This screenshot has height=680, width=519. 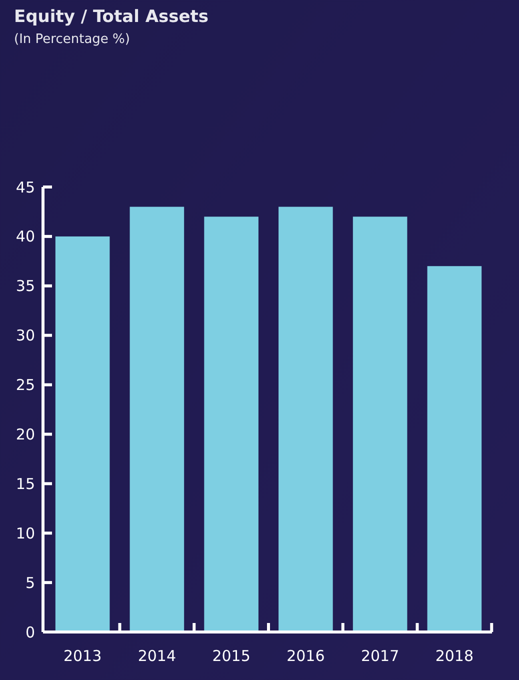 What do you see at coordinates (25, 385) in the screenshot?
I see `y-tick-label: 25` at bounding box center [25, 385].